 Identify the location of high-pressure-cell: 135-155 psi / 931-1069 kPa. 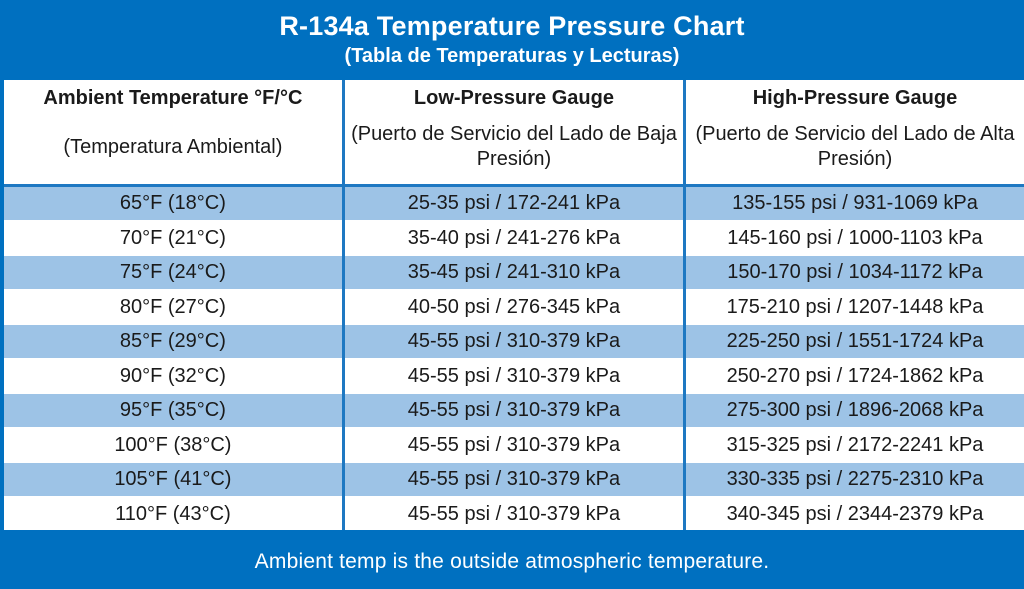
(853, 203).